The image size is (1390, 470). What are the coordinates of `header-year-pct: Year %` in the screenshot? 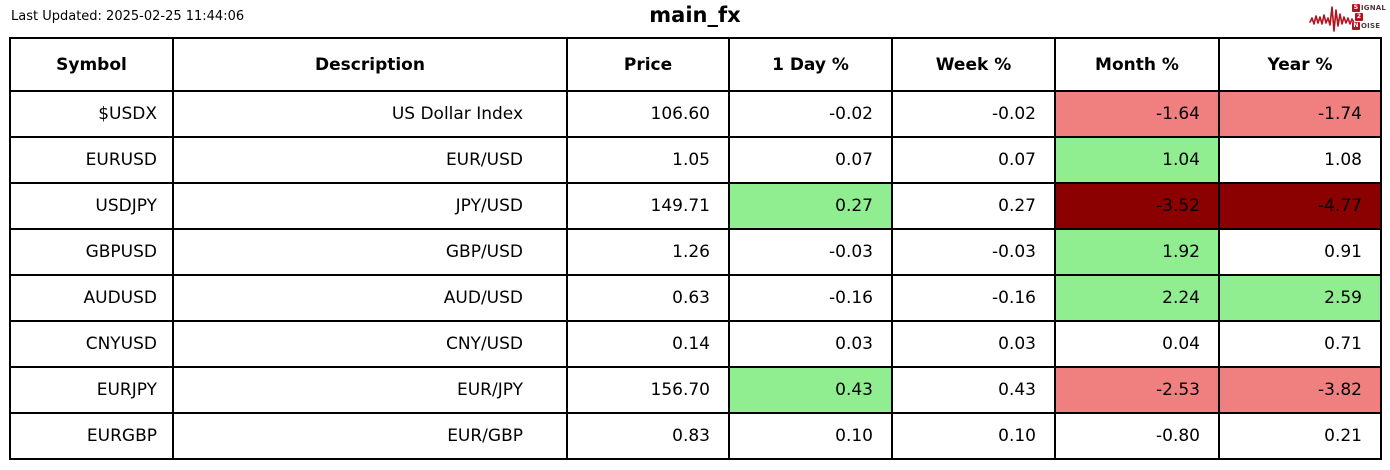 It's located at (1300, 64).